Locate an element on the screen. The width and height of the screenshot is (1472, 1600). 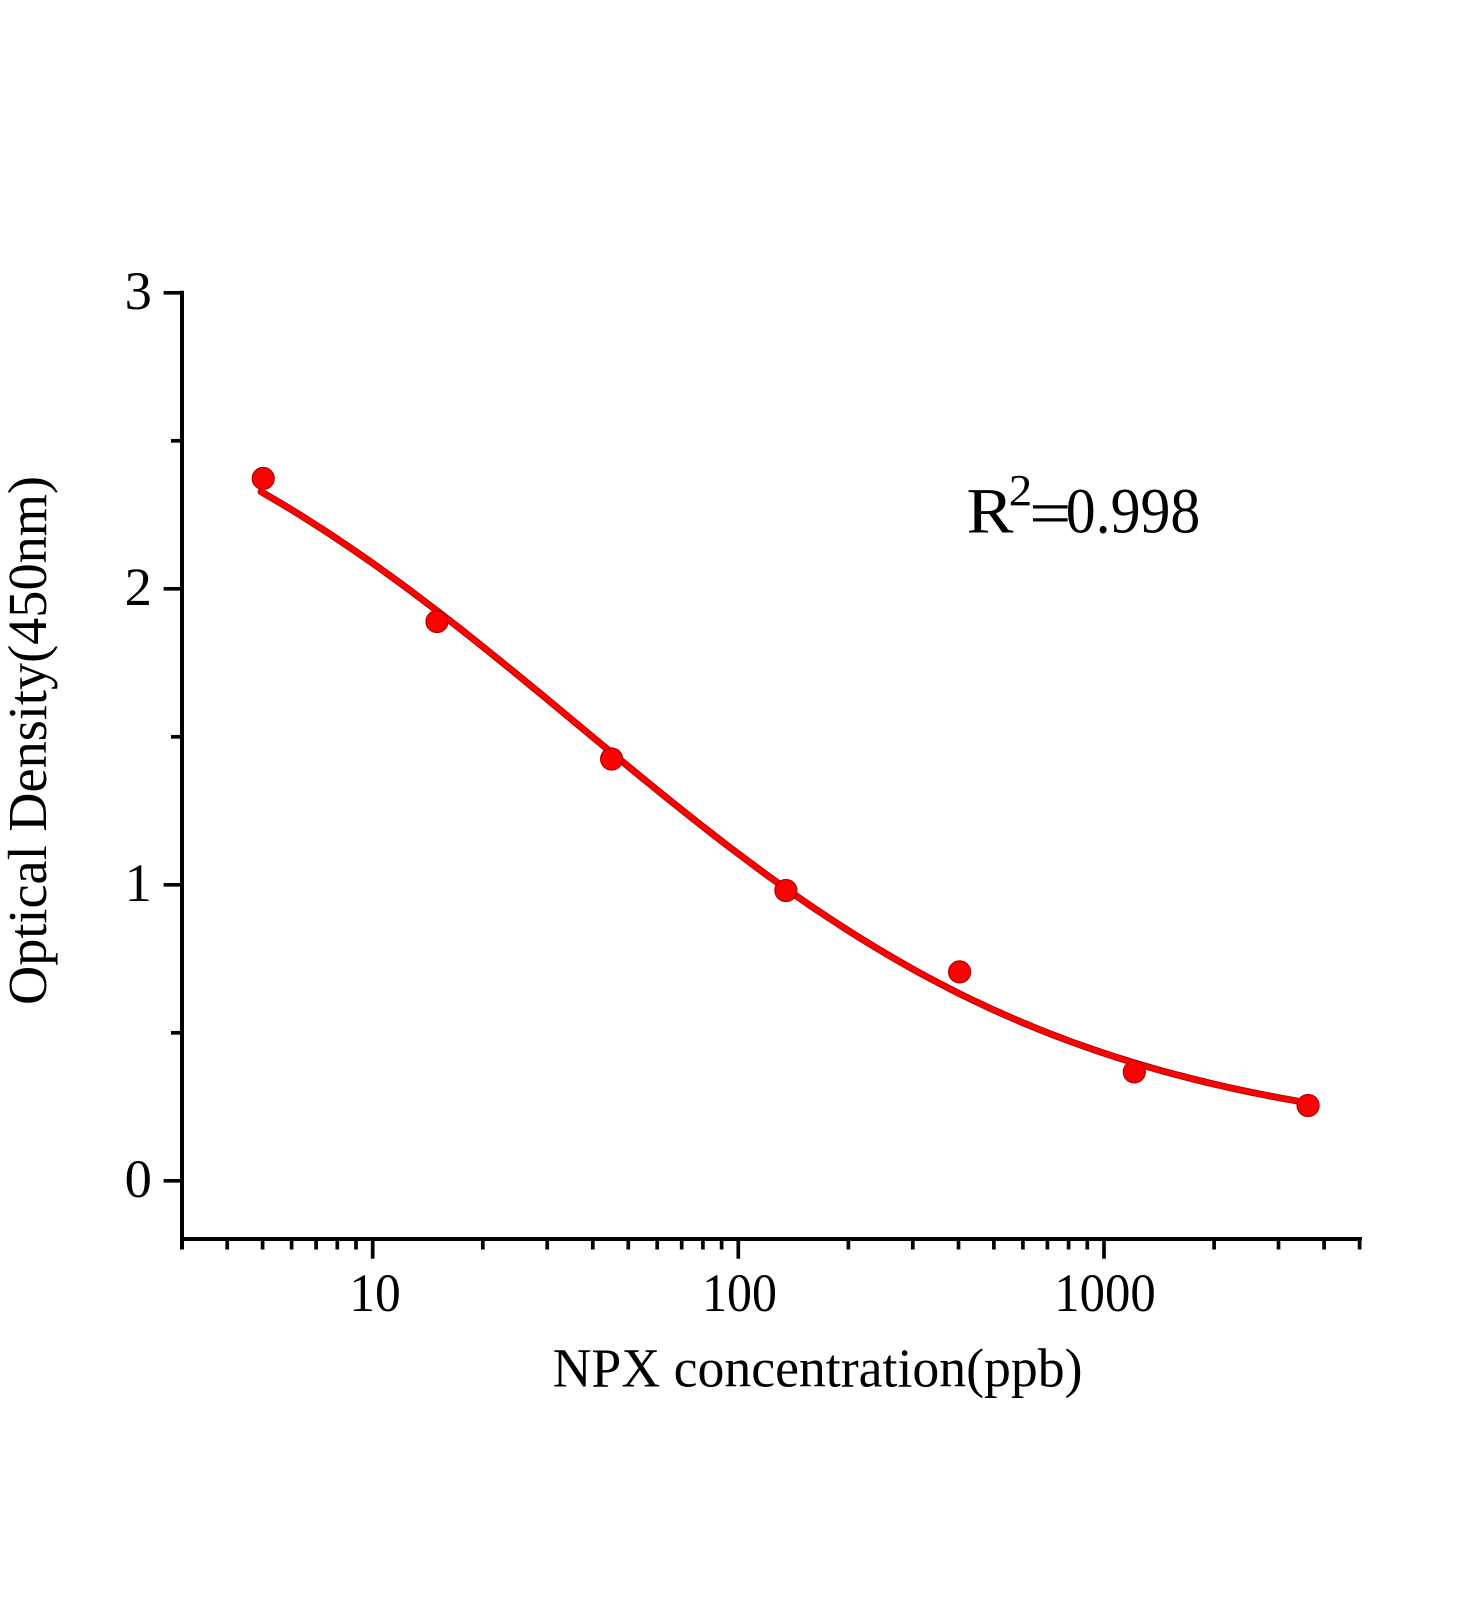
svg-text: R is located at coordinates (991, 512).